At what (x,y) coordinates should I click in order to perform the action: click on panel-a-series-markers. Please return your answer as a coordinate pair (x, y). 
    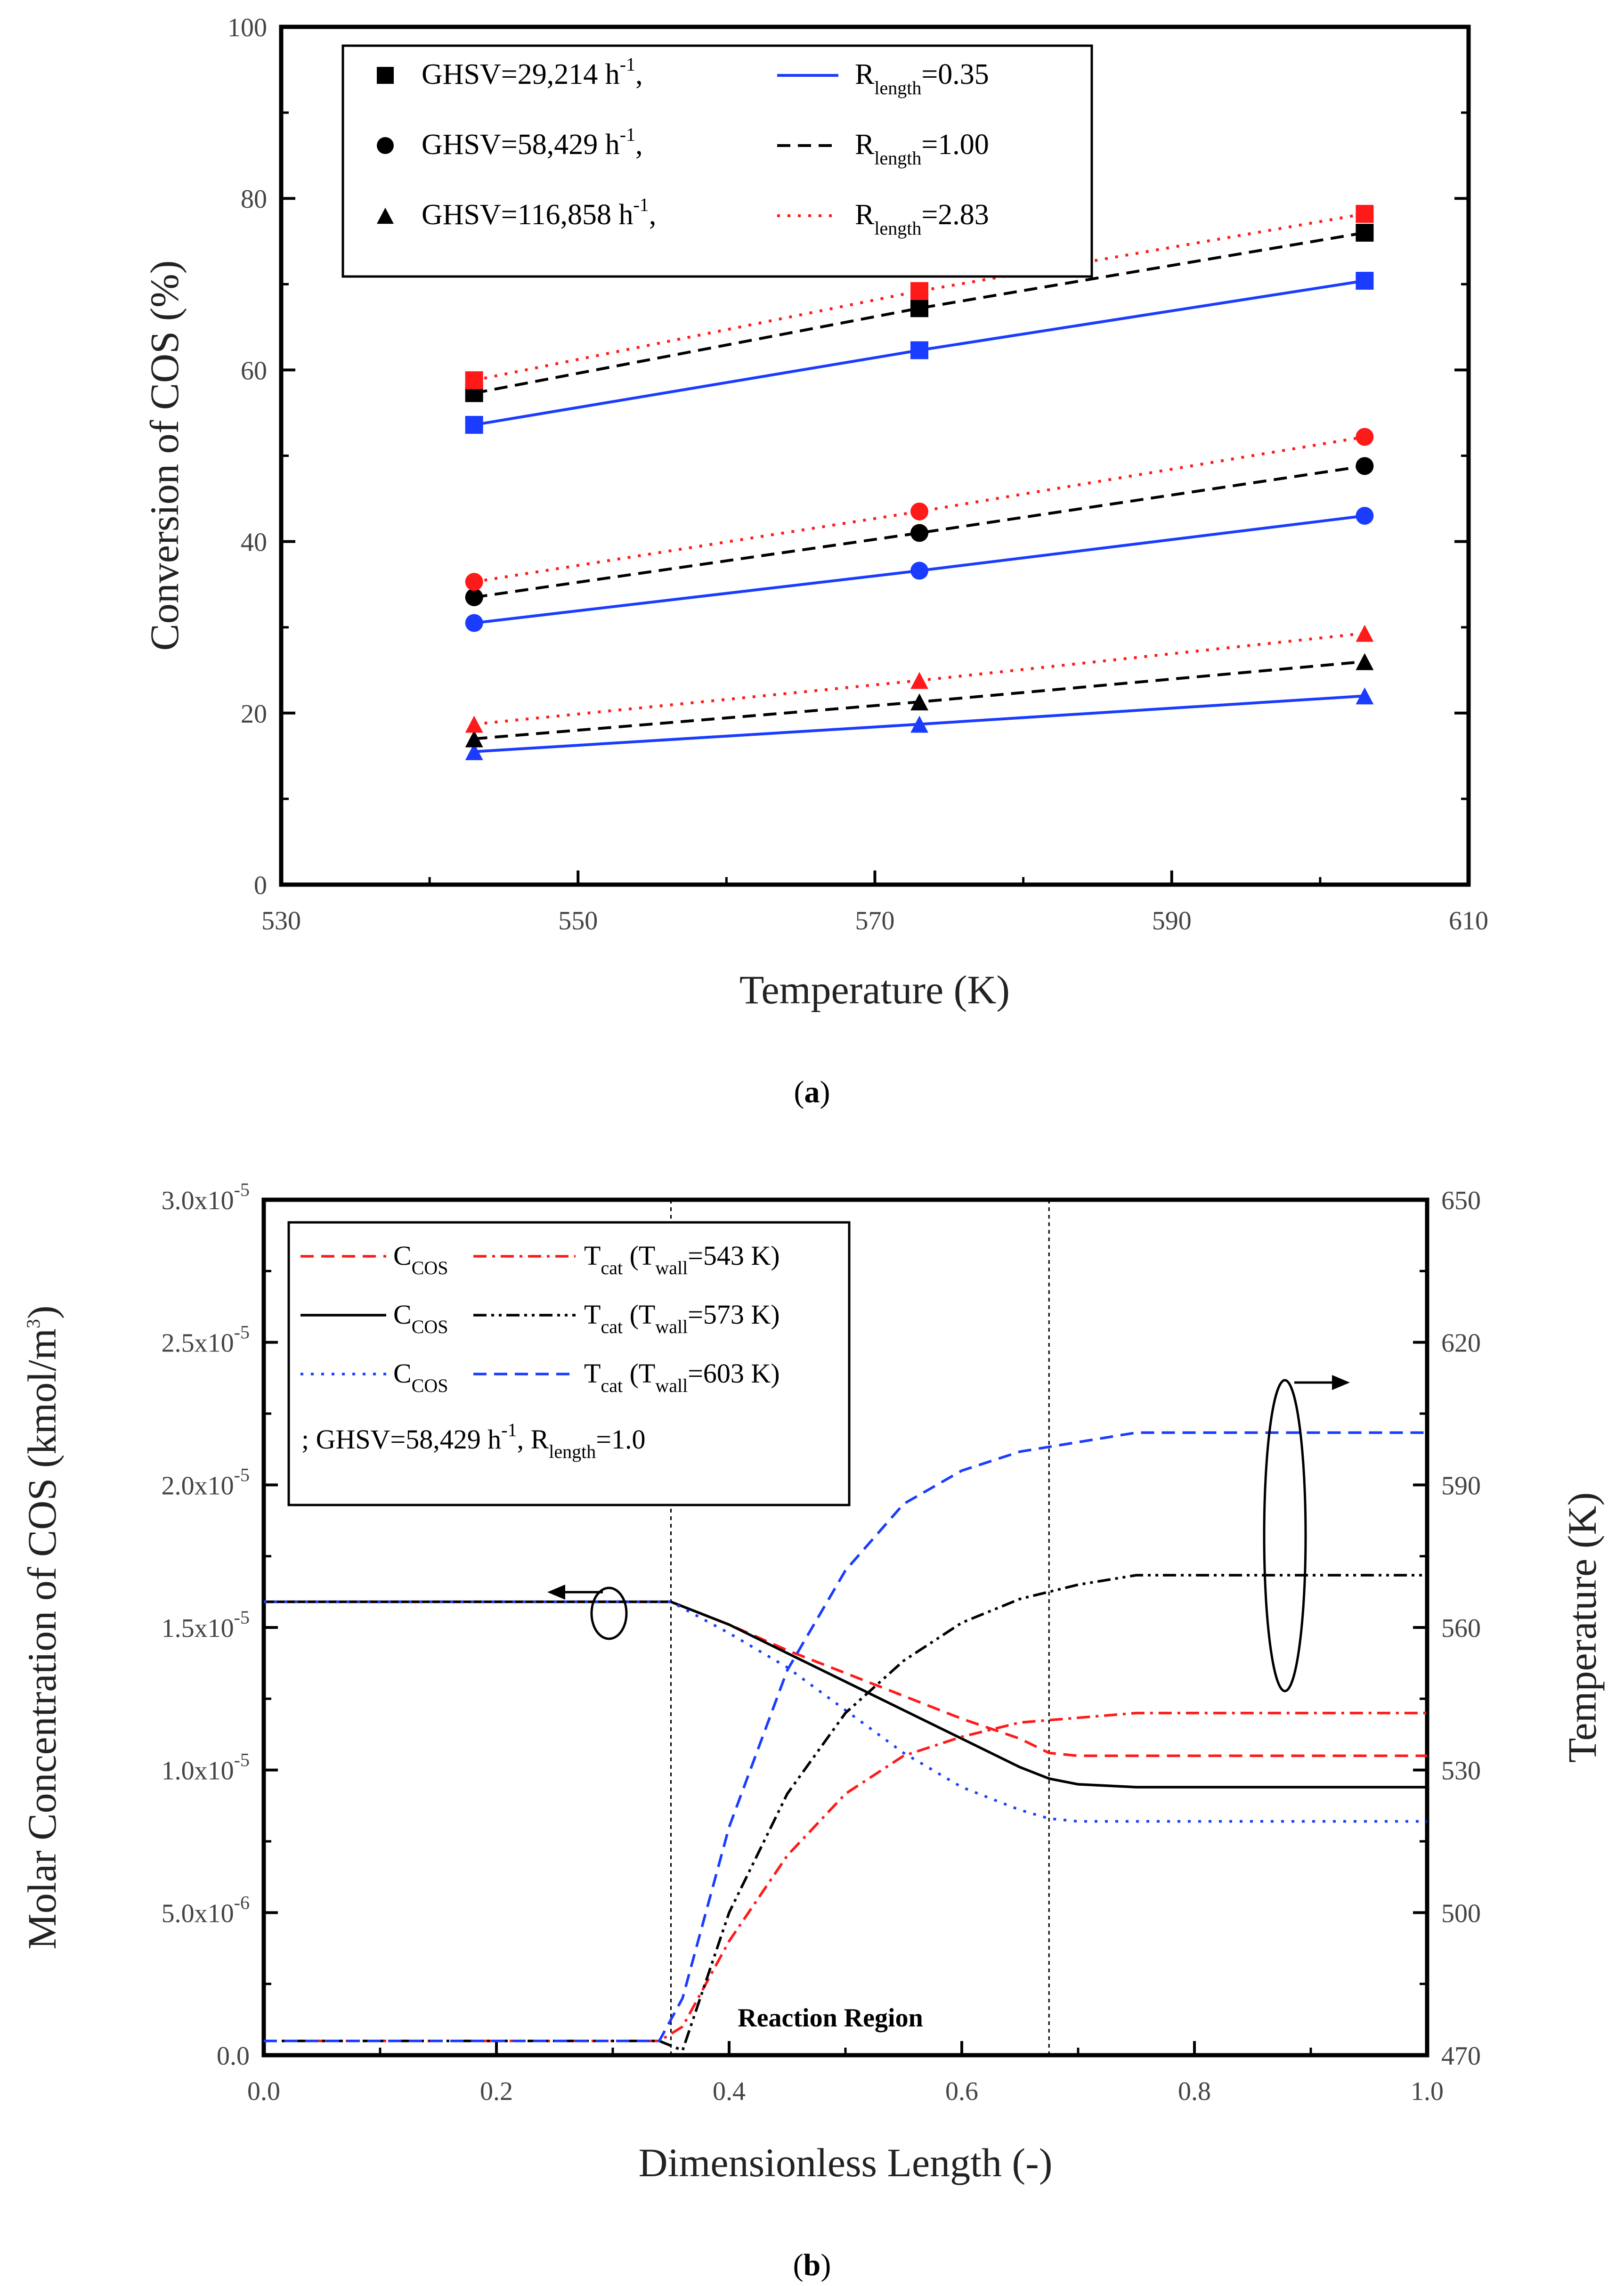
    Looking at the image, I should click on (919, 482).